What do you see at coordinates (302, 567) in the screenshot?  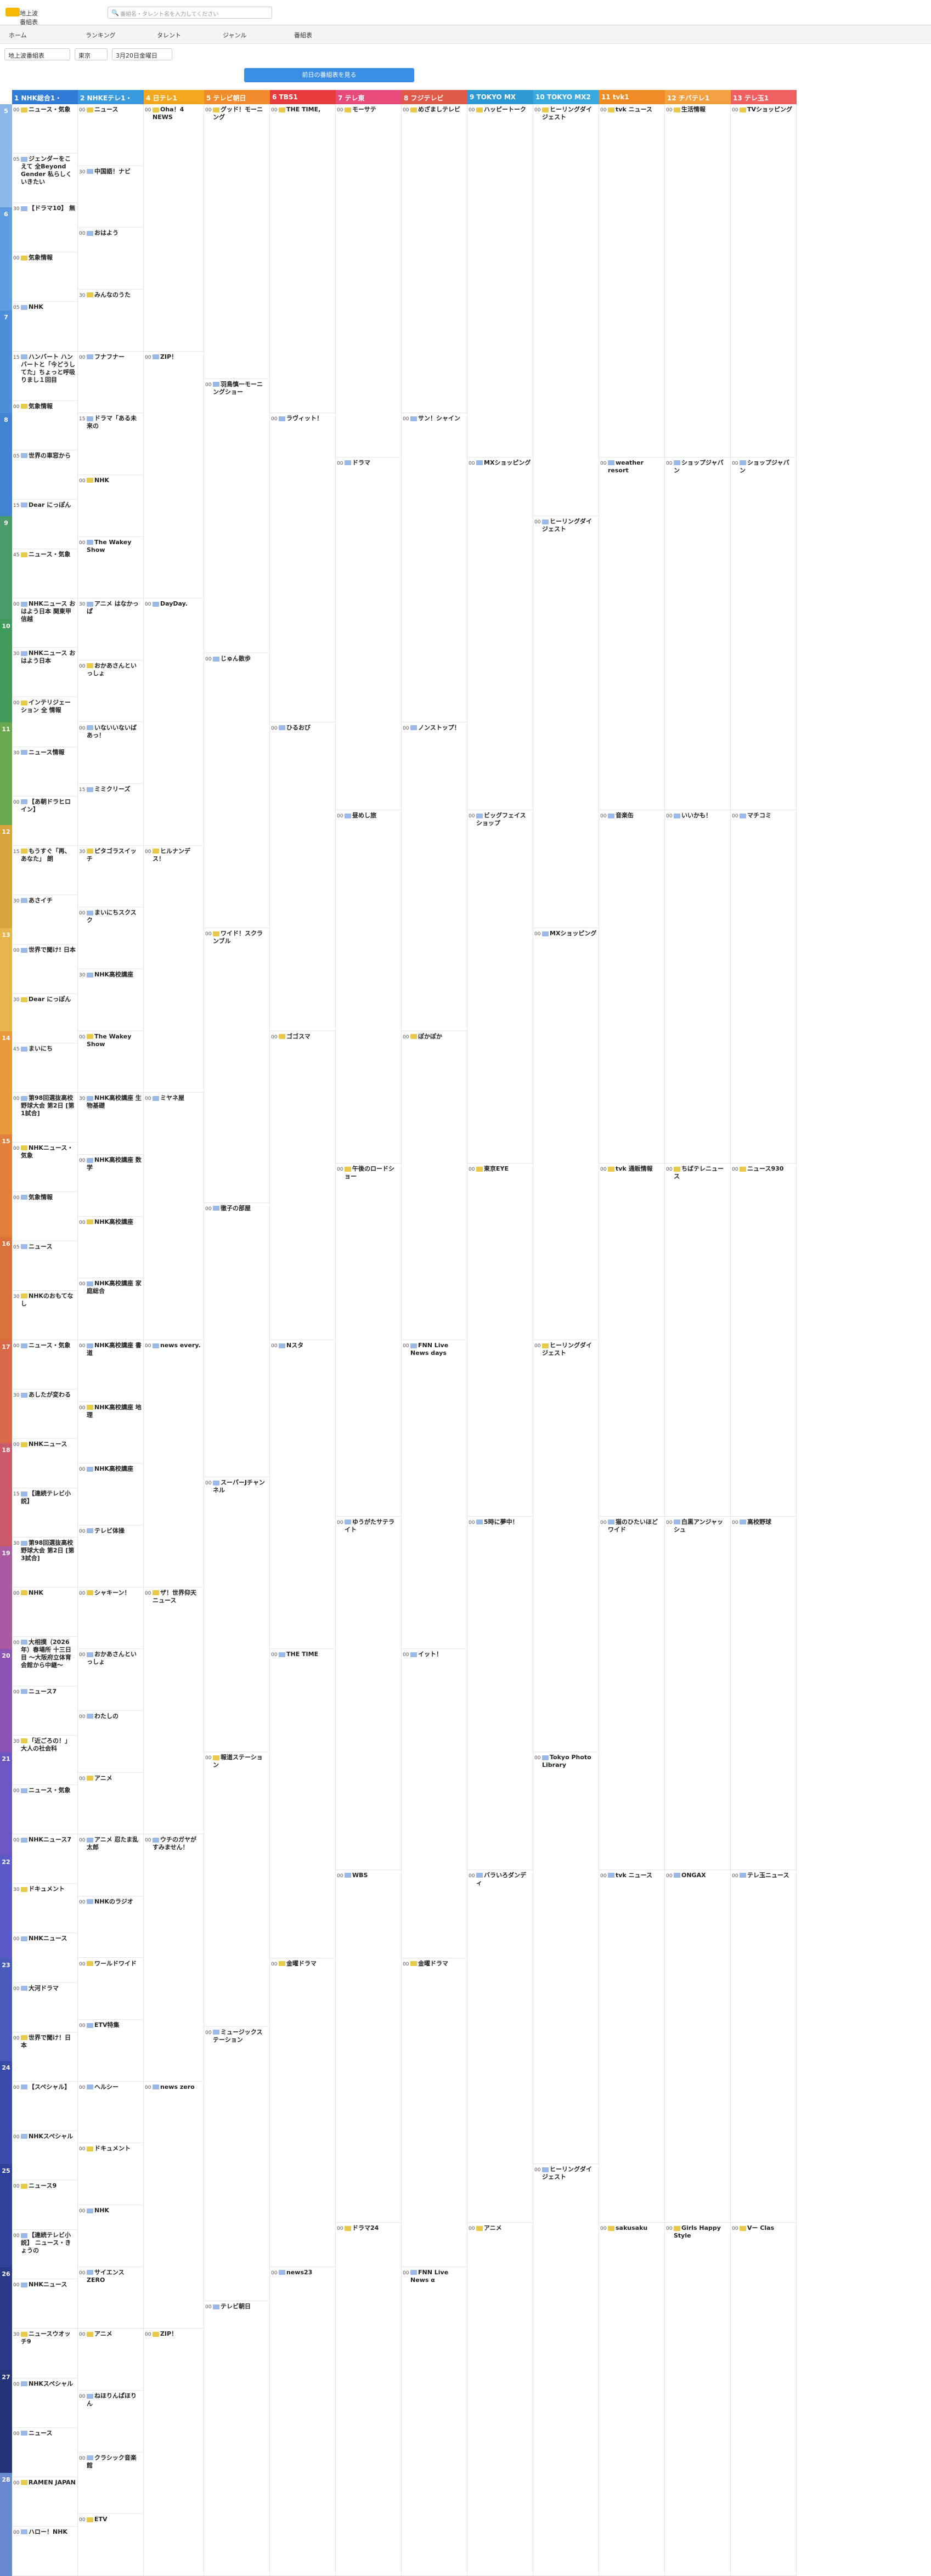 I see `program-cell: 00 ラヴィット！` at bounding box center [302, 567].